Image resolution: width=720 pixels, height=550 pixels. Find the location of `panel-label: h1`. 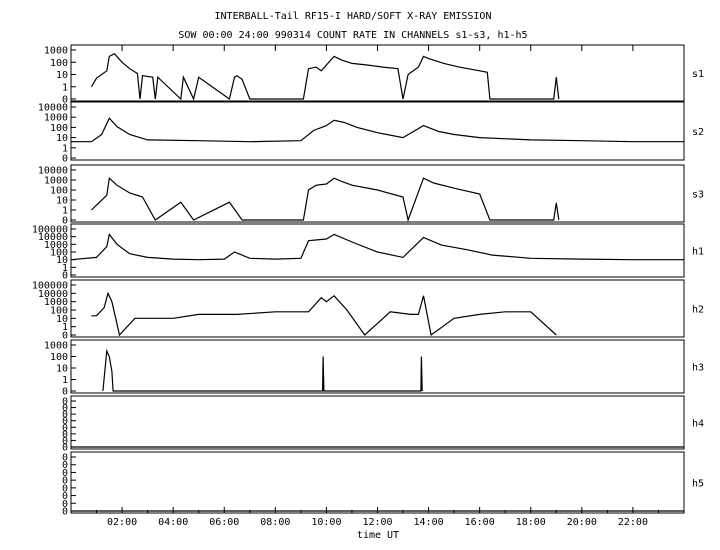

panel-label: h1 is located at coordinates (698, 252).